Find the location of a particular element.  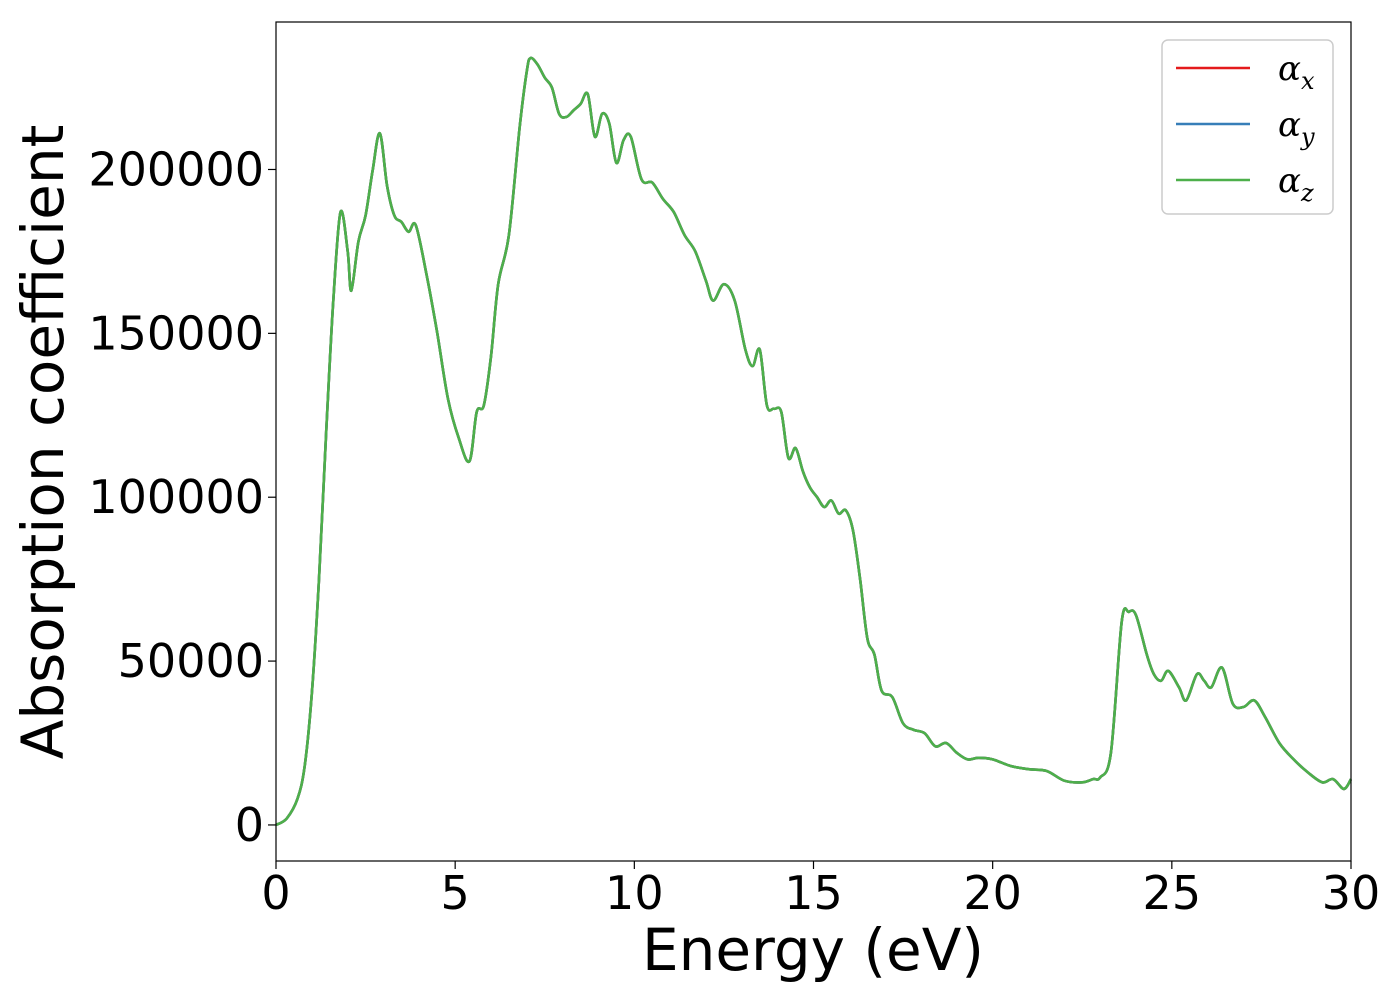

x-axis-title: Energy (eV) is located at coordinates (813, 950).